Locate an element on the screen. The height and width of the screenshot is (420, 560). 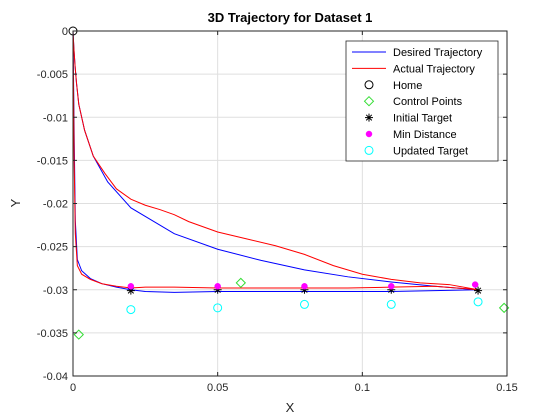
y-tick-label: -0.04 is located at coordinates (55, 377).